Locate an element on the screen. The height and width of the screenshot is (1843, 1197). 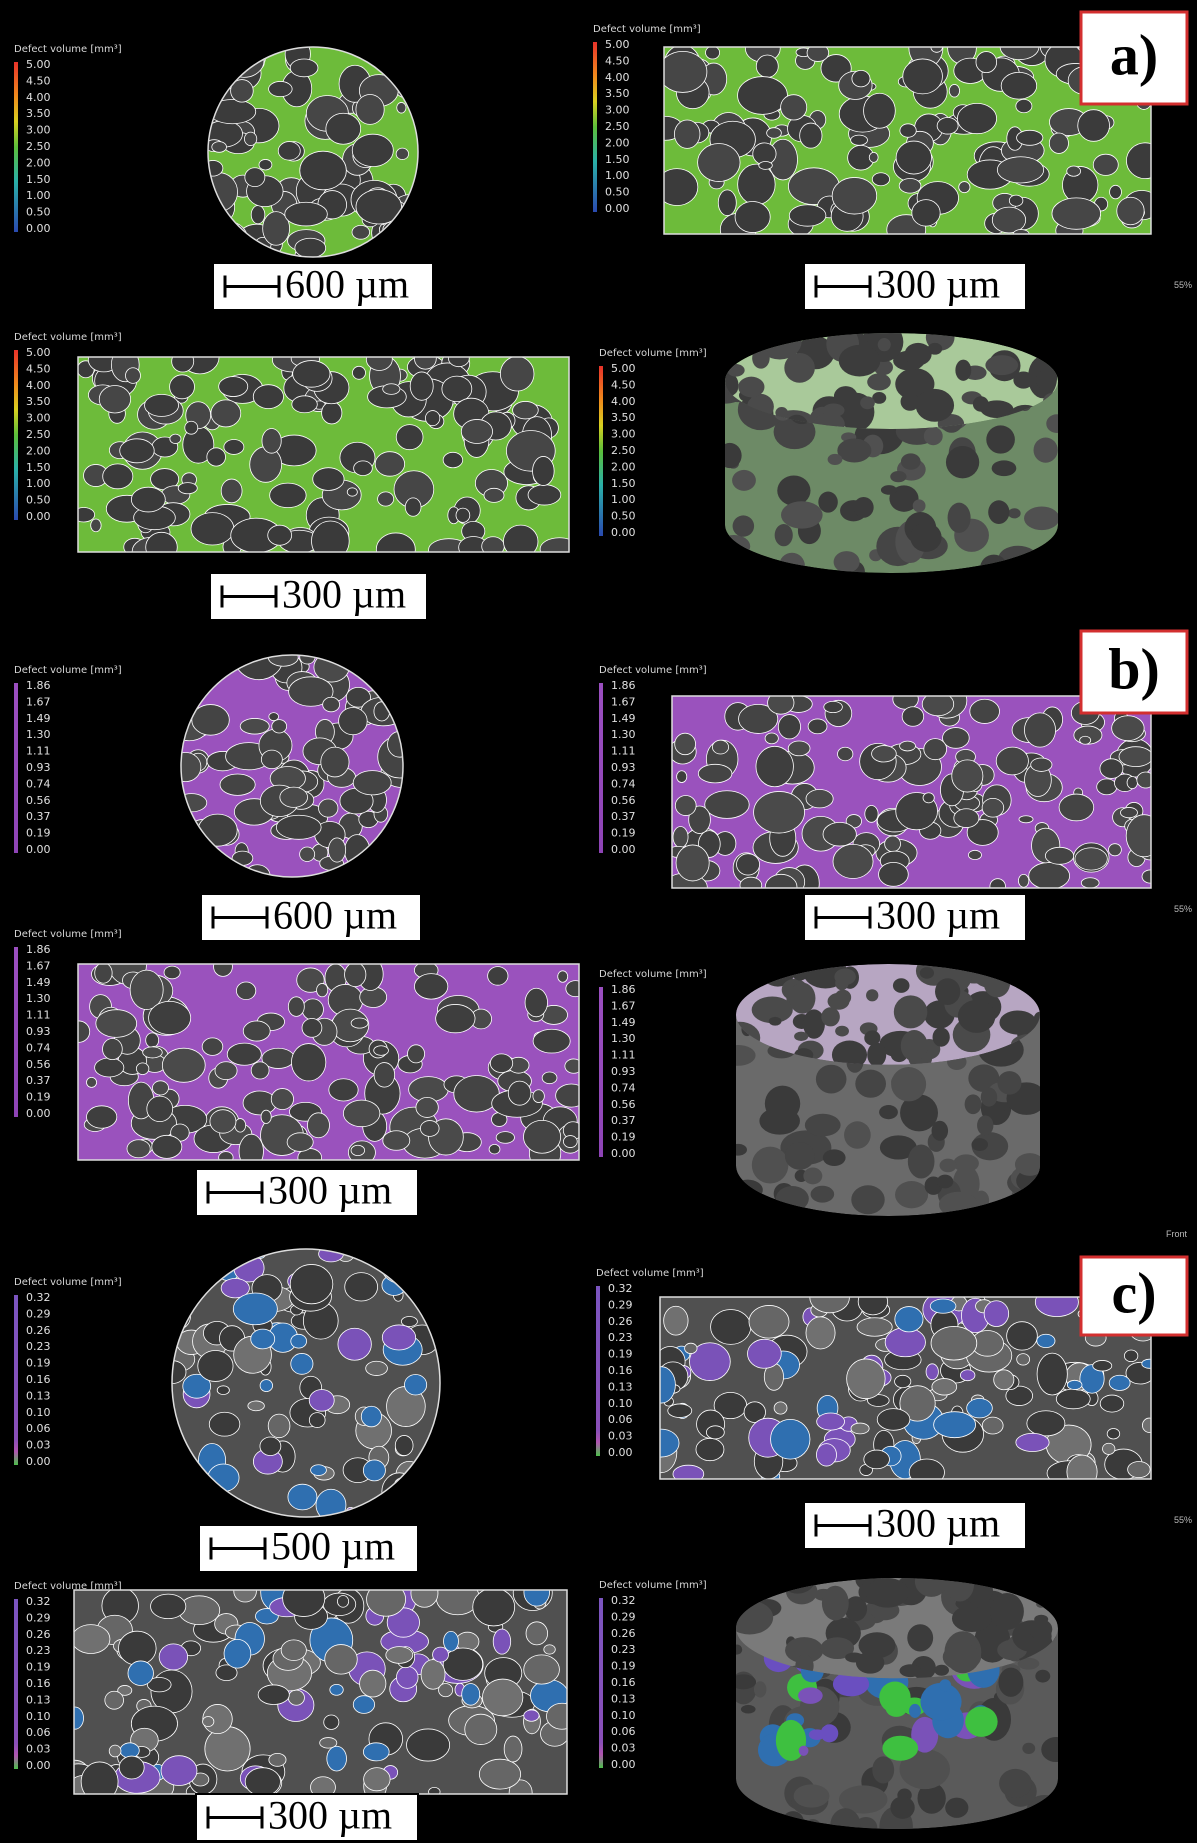
color-bar is located at coordinates (16, 1380).